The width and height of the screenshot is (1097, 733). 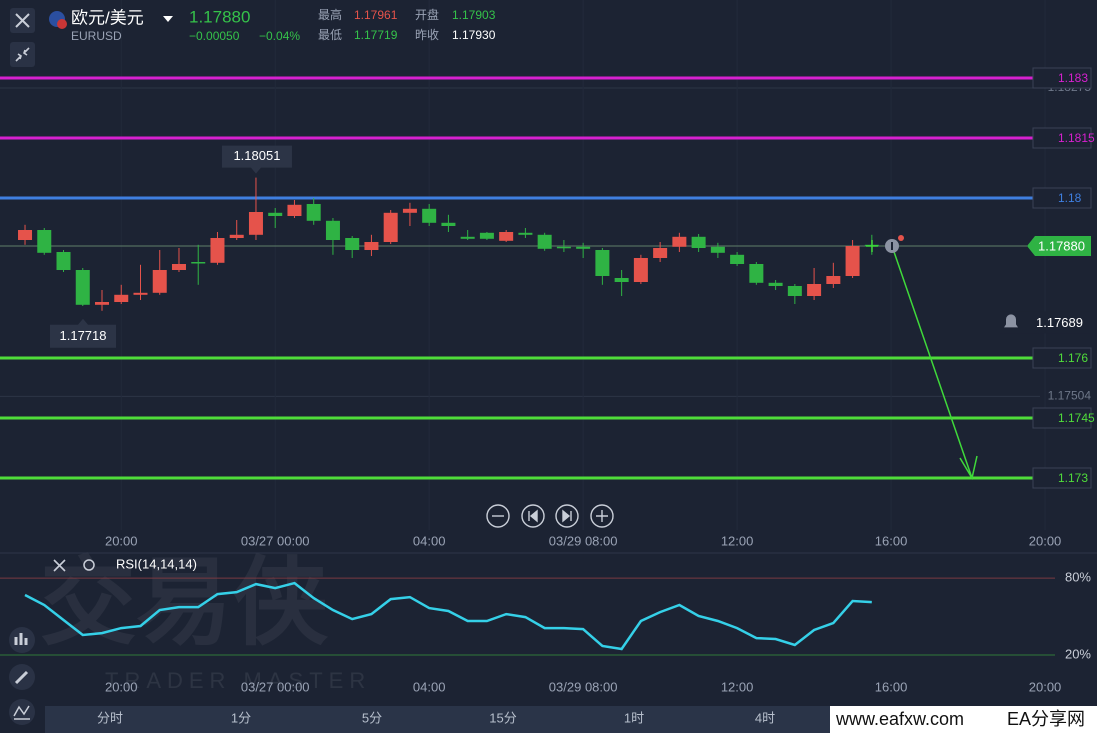 What do you see at coordinates (474, 15) in the screenshot?
I see `open-value: 1.17903` at bounding box center [474, 15].